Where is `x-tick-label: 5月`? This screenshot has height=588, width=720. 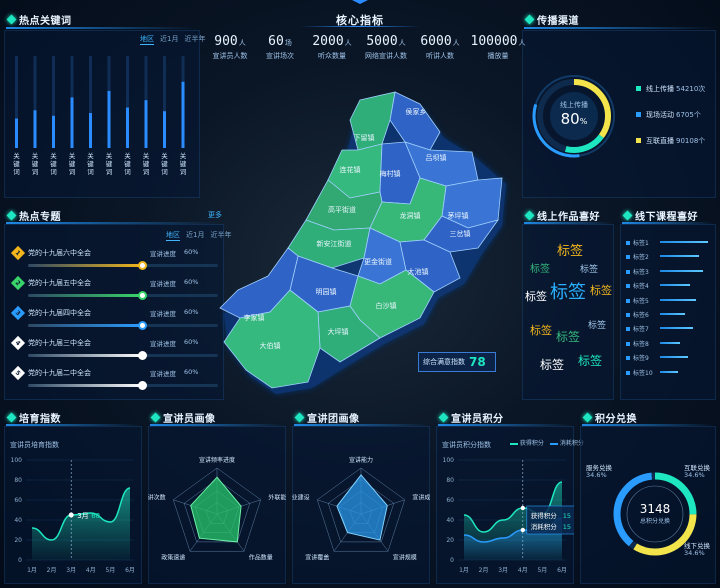
x-tick-label: 5月 is located at coordinates (110, 570).